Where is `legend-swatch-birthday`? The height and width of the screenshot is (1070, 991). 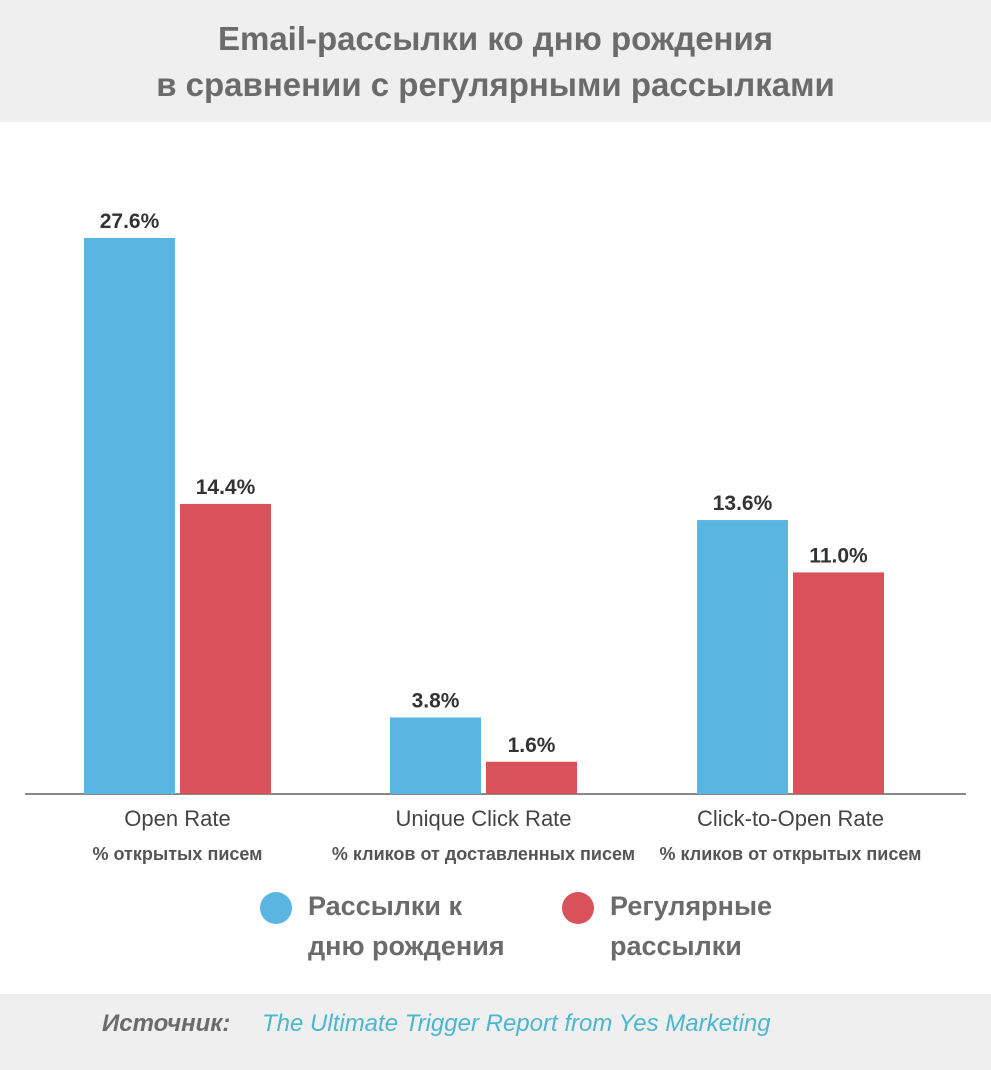
legend-swatch-birthday is located at coordinates (276, 908).